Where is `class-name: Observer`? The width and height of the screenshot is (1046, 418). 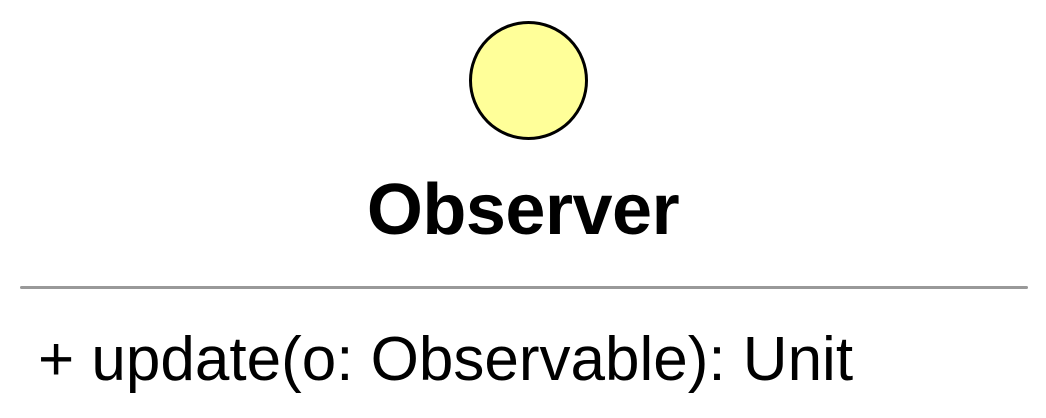
class-name: Observer is located at coordinates (523, 210).